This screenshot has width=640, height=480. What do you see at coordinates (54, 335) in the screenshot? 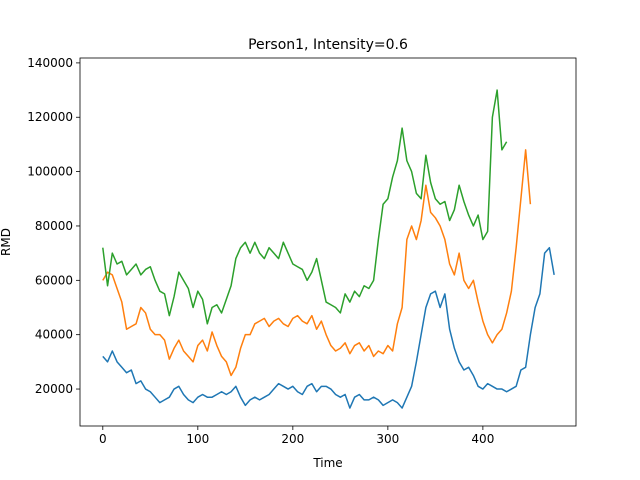
I see `y-tick-label: 40000` at bounding box center [54, 335].